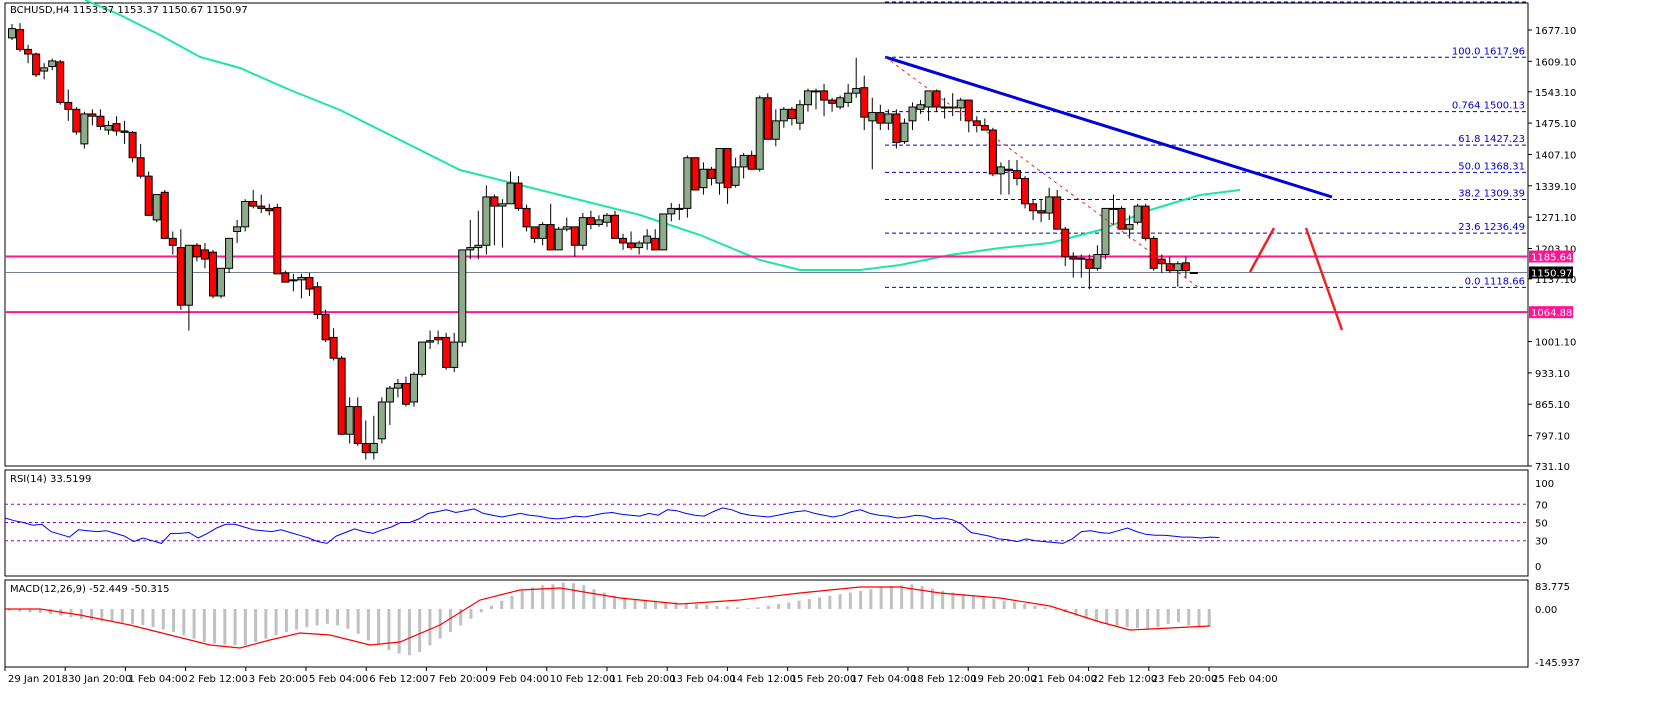 This screenshot has width=1663, height=720. Describe the element at coordinates (643, 679) in the screenshot. I see `time-tick: 11 Feb 20:00` at that location.